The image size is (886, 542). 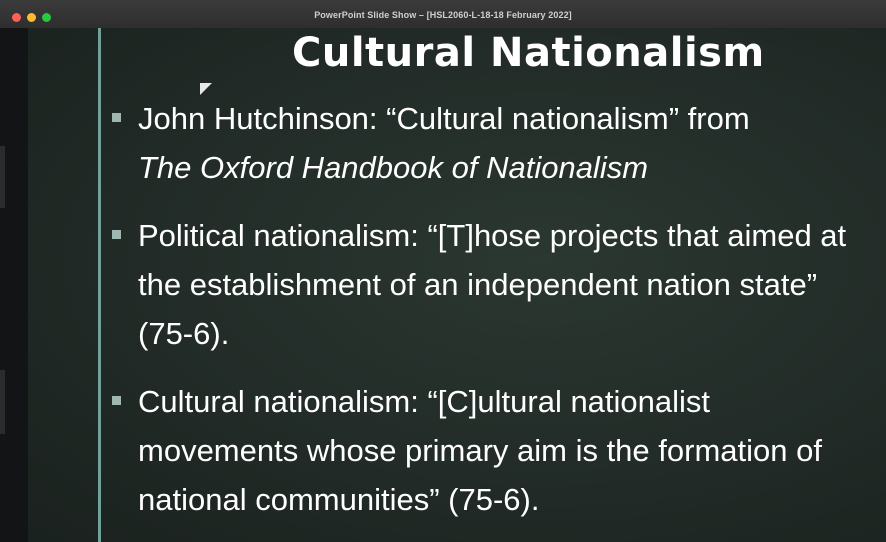 I want to click on slide-title: Cultural Nationalism, so click(x=528, y=53).